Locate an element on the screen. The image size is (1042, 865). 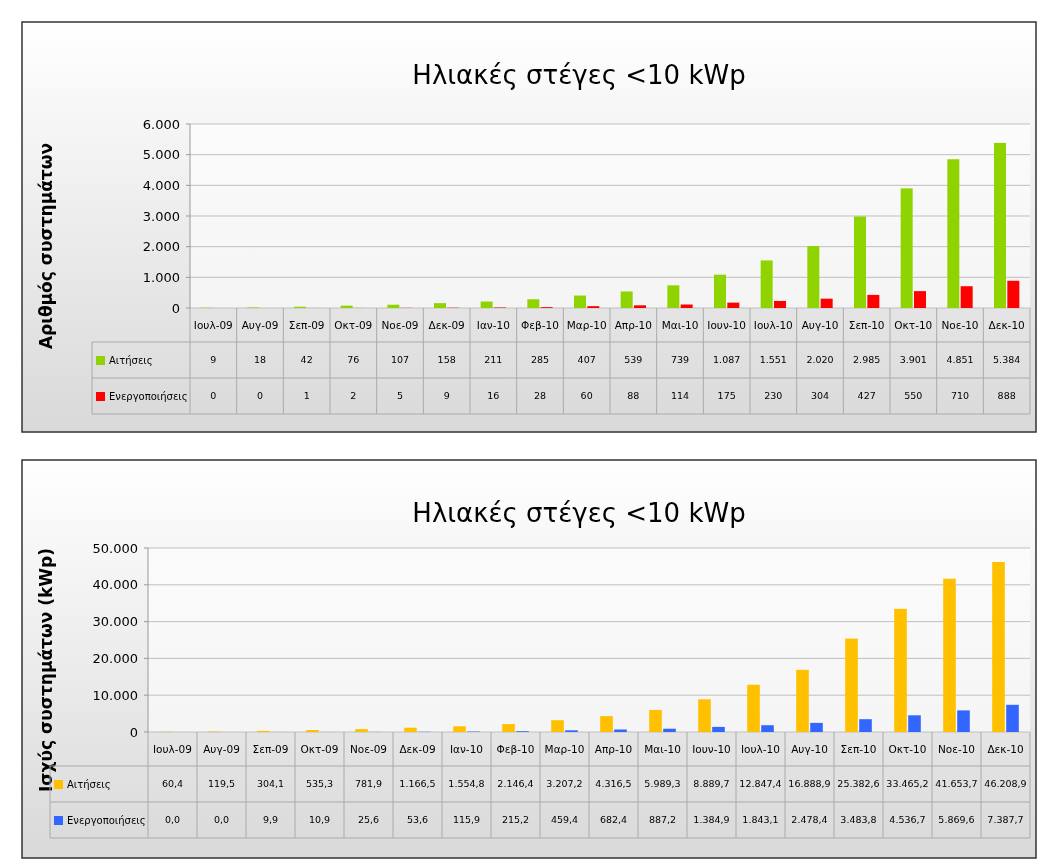
data-label: 2.020 is located at coordinates (820, 360).